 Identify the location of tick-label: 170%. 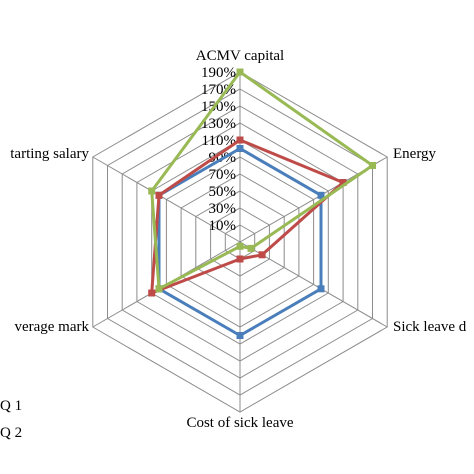
(218, 90).